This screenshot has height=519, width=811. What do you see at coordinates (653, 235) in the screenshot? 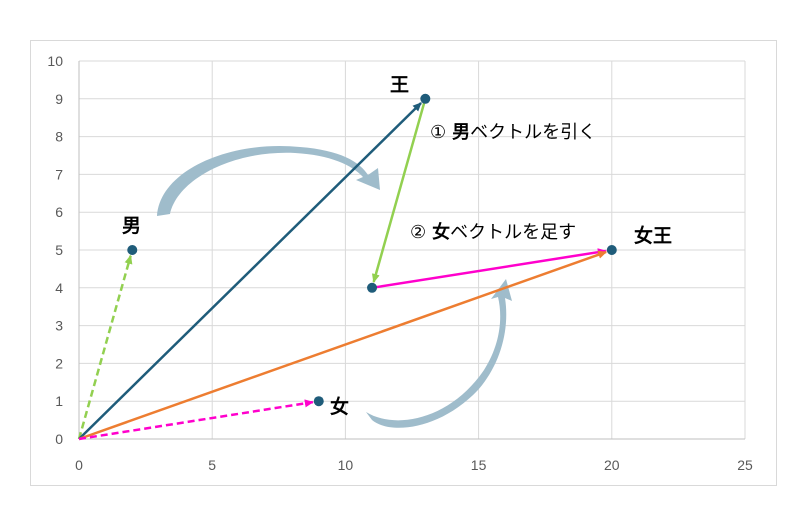
I see `point-label-queen: 女王` at bounding box center [653, 235].